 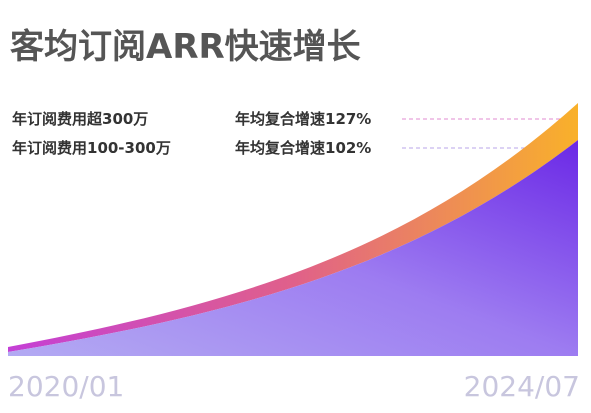 I want to click on x-label: 2020/01, so click(x=66, y=386).